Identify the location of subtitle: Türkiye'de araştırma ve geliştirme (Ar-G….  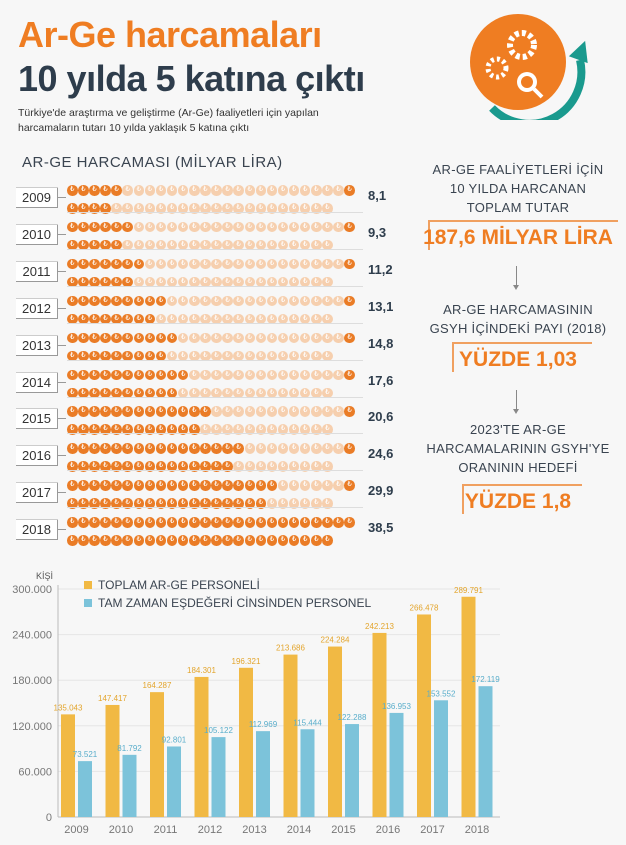
(168, 120).